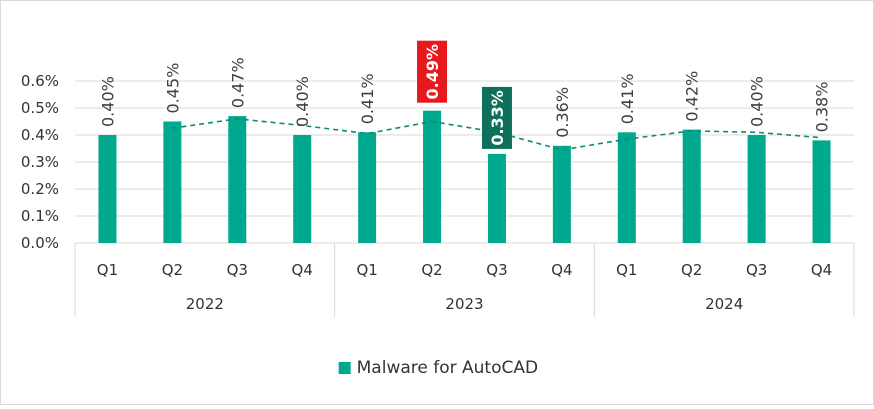 The width and height of the screenshot is (874, 409). I want to click on data-label: 0.36%, so click(562, 112).